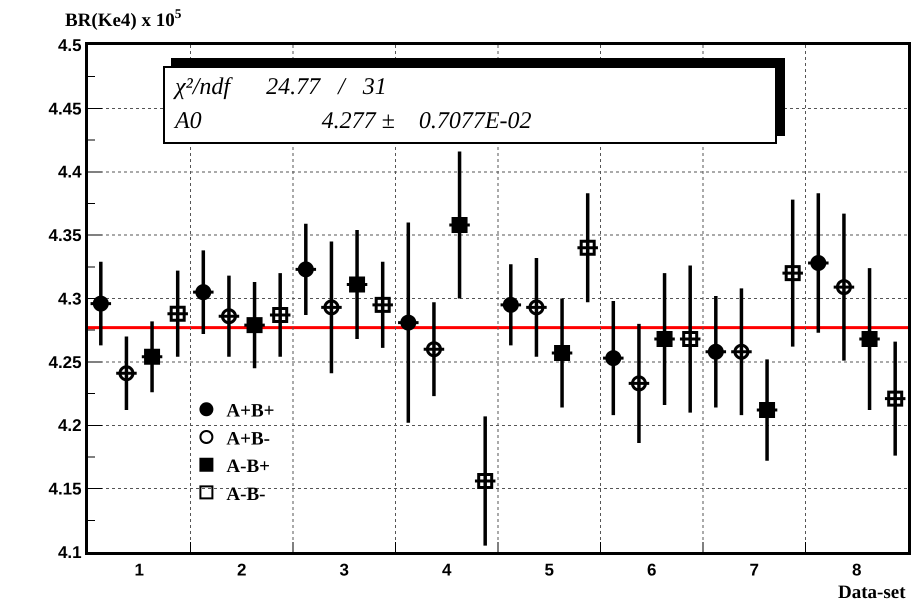 The width and height of the screenshot is (912, 602). Describe the element at coordinates (754, 570) in the screenshot. I see `x-tick-label: 7` at that location.